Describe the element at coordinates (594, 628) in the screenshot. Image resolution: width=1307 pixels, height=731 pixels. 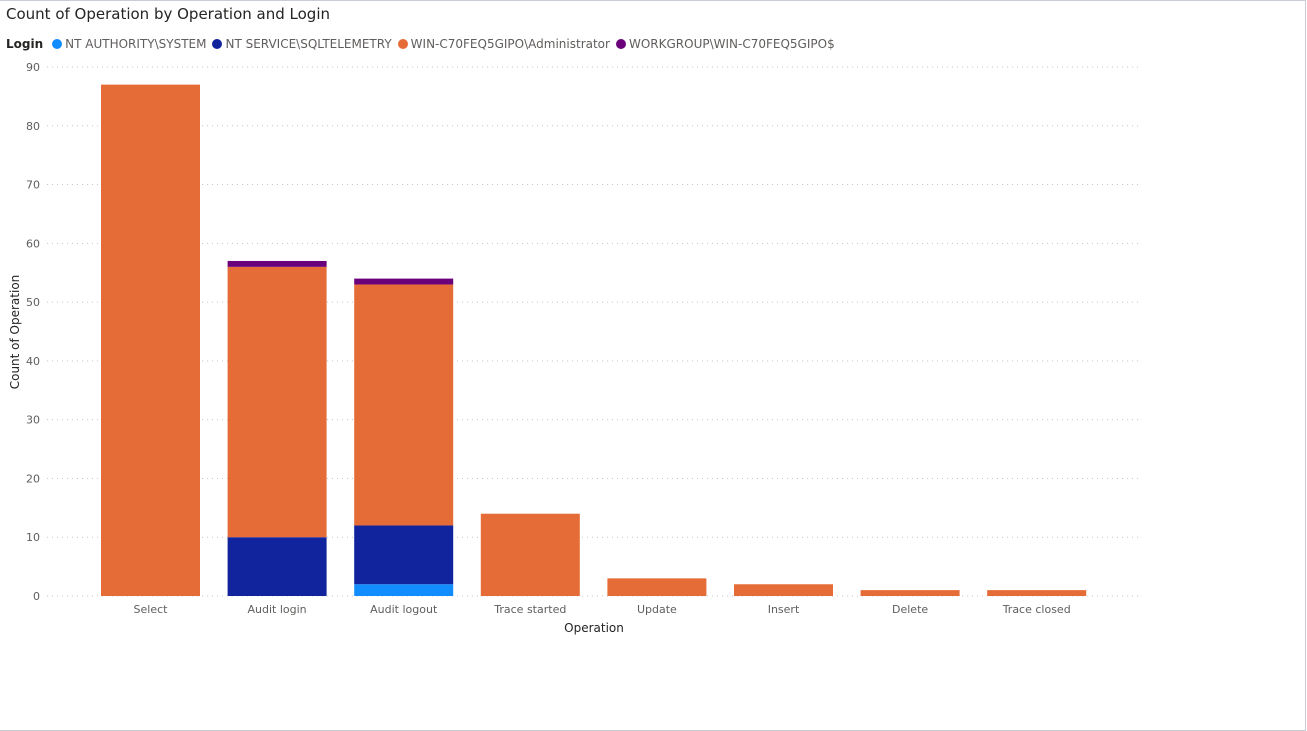
I see `x-axis-title: Operation` at that location.